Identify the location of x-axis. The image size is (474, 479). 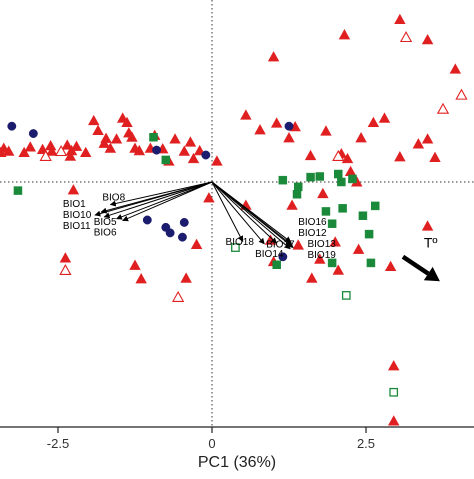
(237, 429).